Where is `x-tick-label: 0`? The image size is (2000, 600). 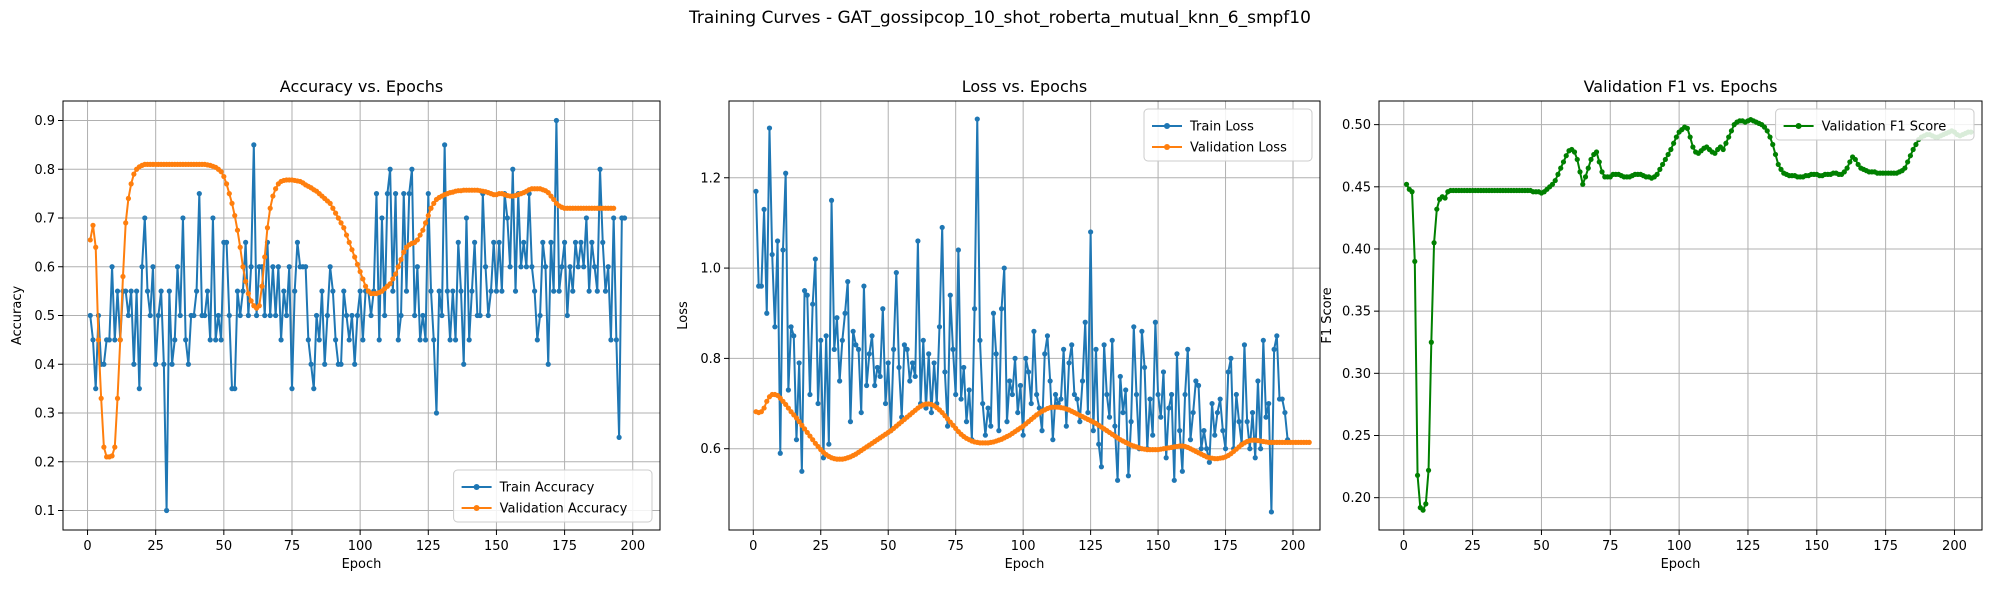
x-tick-label: 0 is located at coordinates (87, 546).